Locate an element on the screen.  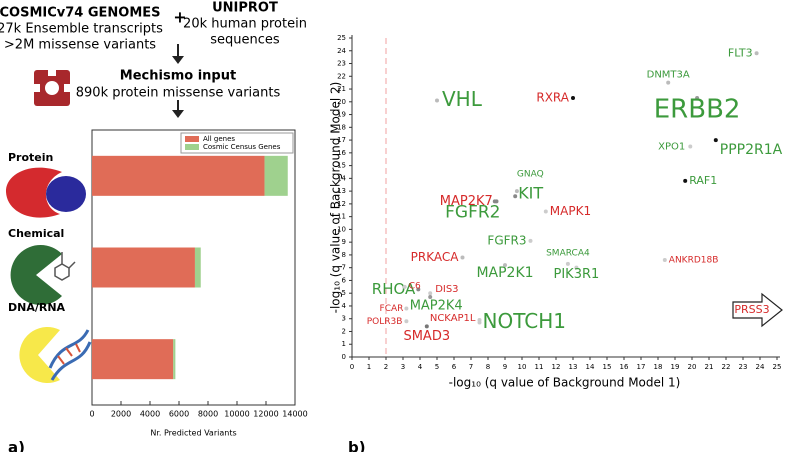
point-label: KIT is located at coordinates (530, 193).